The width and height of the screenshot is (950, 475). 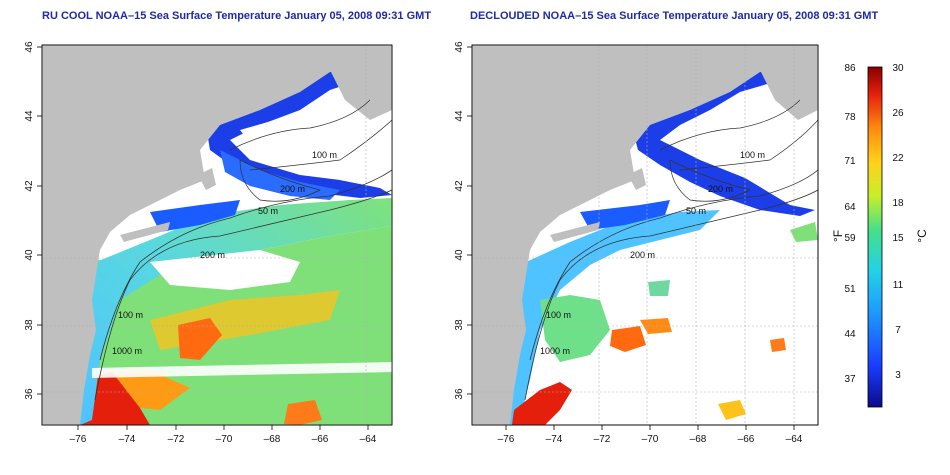 What do you see at coordinates (778, 345) in the screenshot?
I see `right-orange-dot` at bounding box center [778, 345].